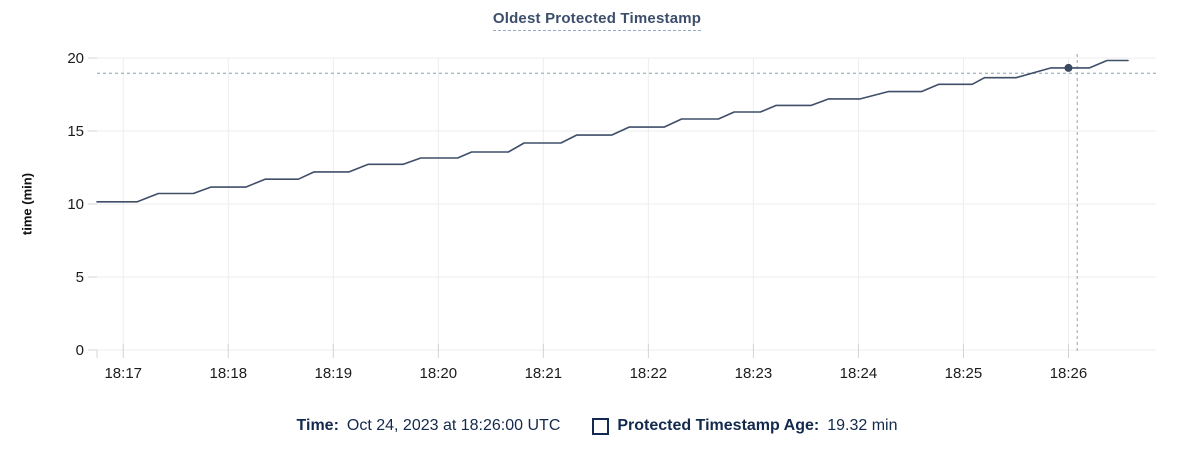 This screenshot has height=466, width=1194. I want to click on chart-title-row: Oldest Protected Timestamp, so click(597, 20).